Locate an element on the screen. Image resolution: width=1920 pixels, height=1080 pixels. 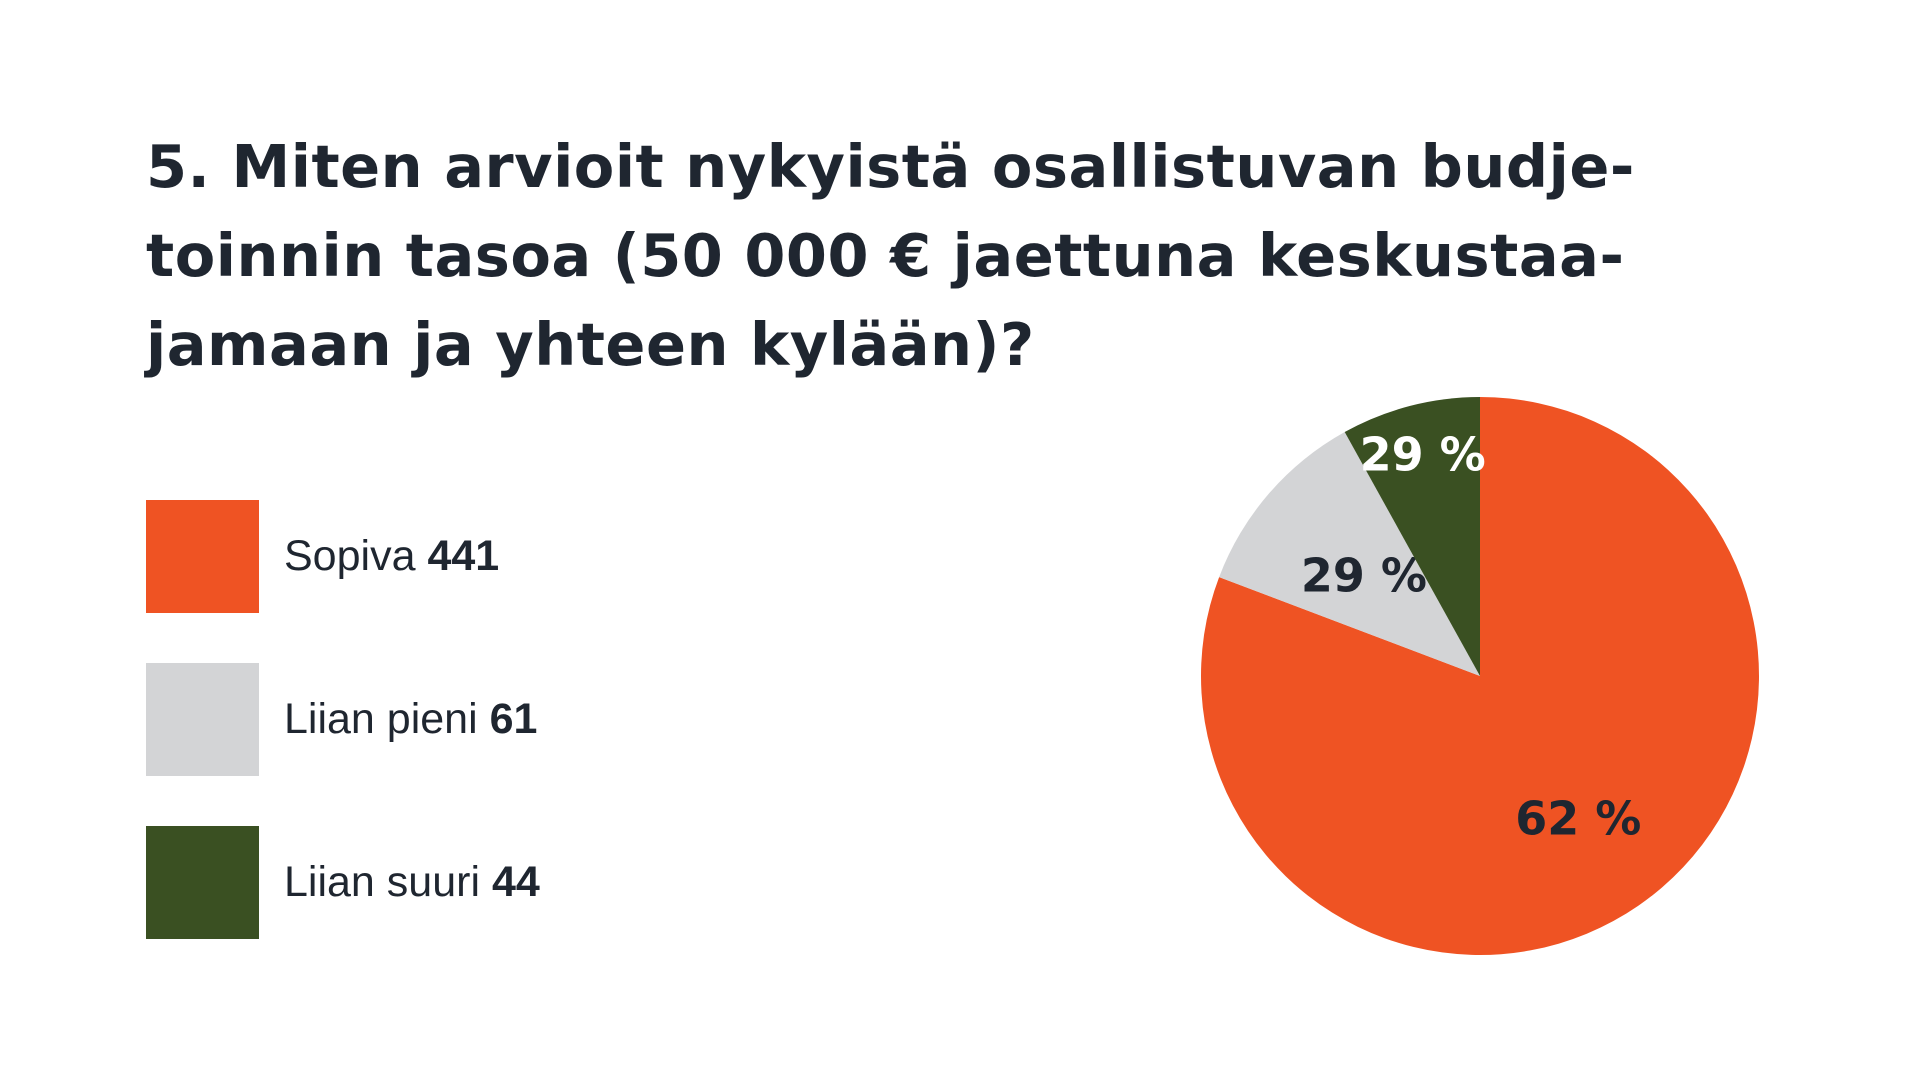
legend-item-liian-suuri: Liian suuri 44 is located at coordinates (496, 882).